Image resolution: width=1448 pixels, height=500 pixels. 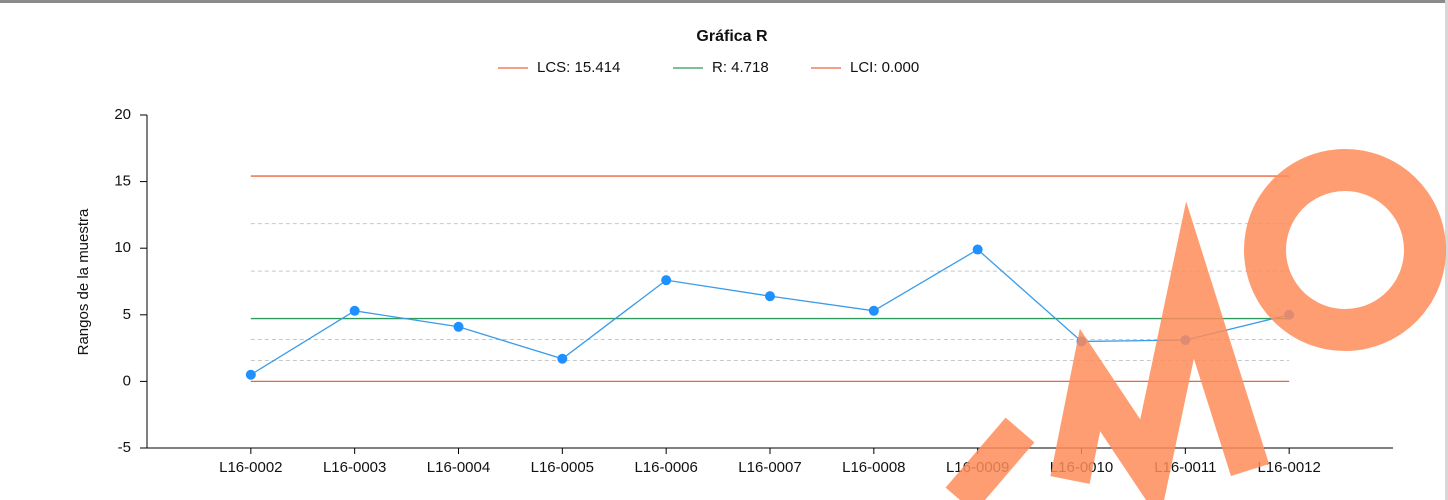 I want to click on top-border, so click(x=724, y=1).